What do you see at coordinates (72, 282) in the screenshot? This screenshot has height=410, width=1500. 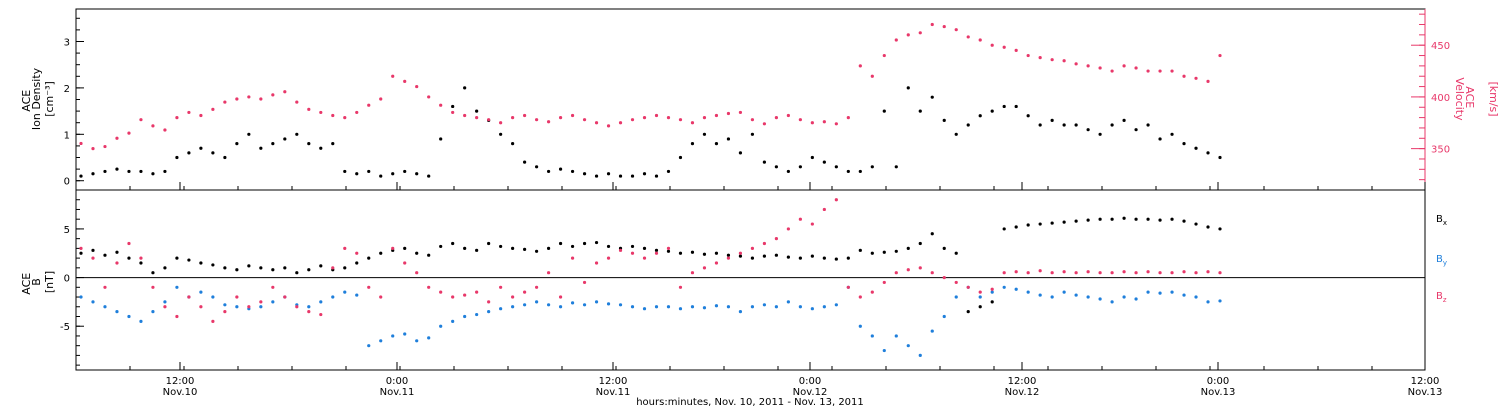 I see `bottom-left-ticks: -5 0 5` at bounding box center [72, 282].